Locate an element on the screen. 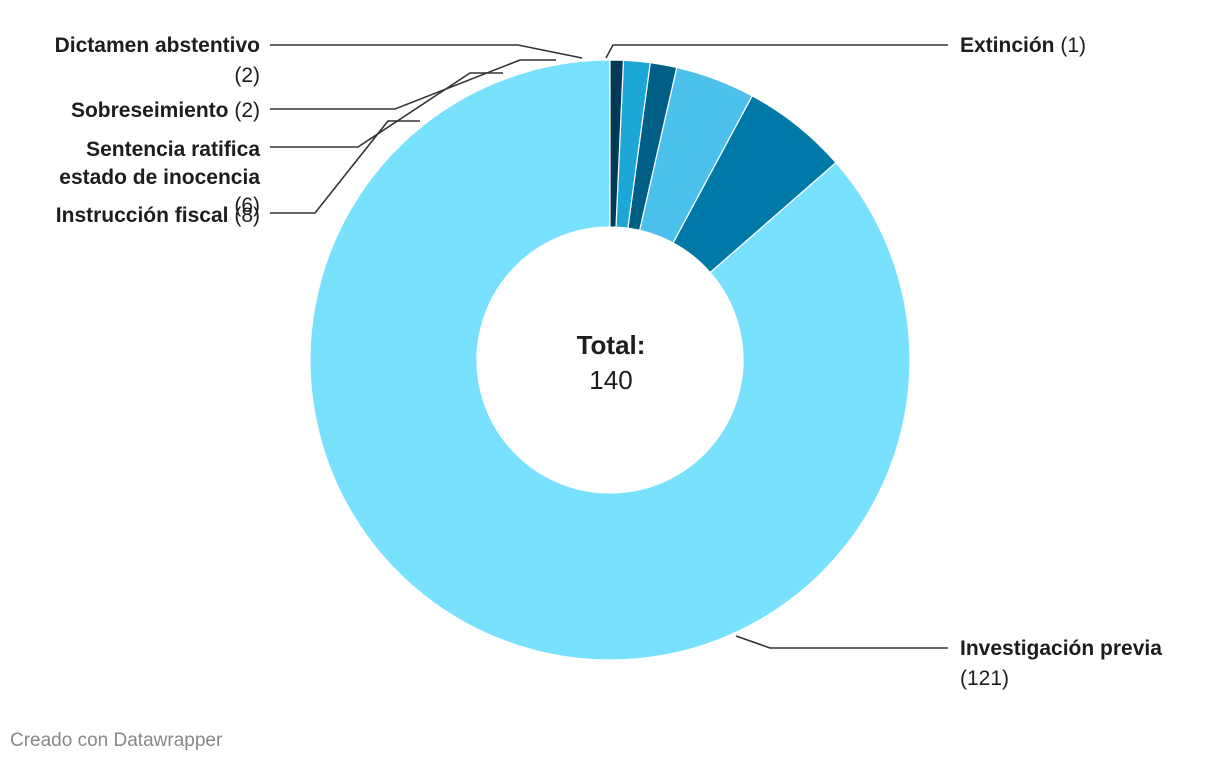 The height and width of the screenshot is (766, 1220). slice-label-3-line-0: Sobreseimiento (2) is located at coordinates (165, 110).